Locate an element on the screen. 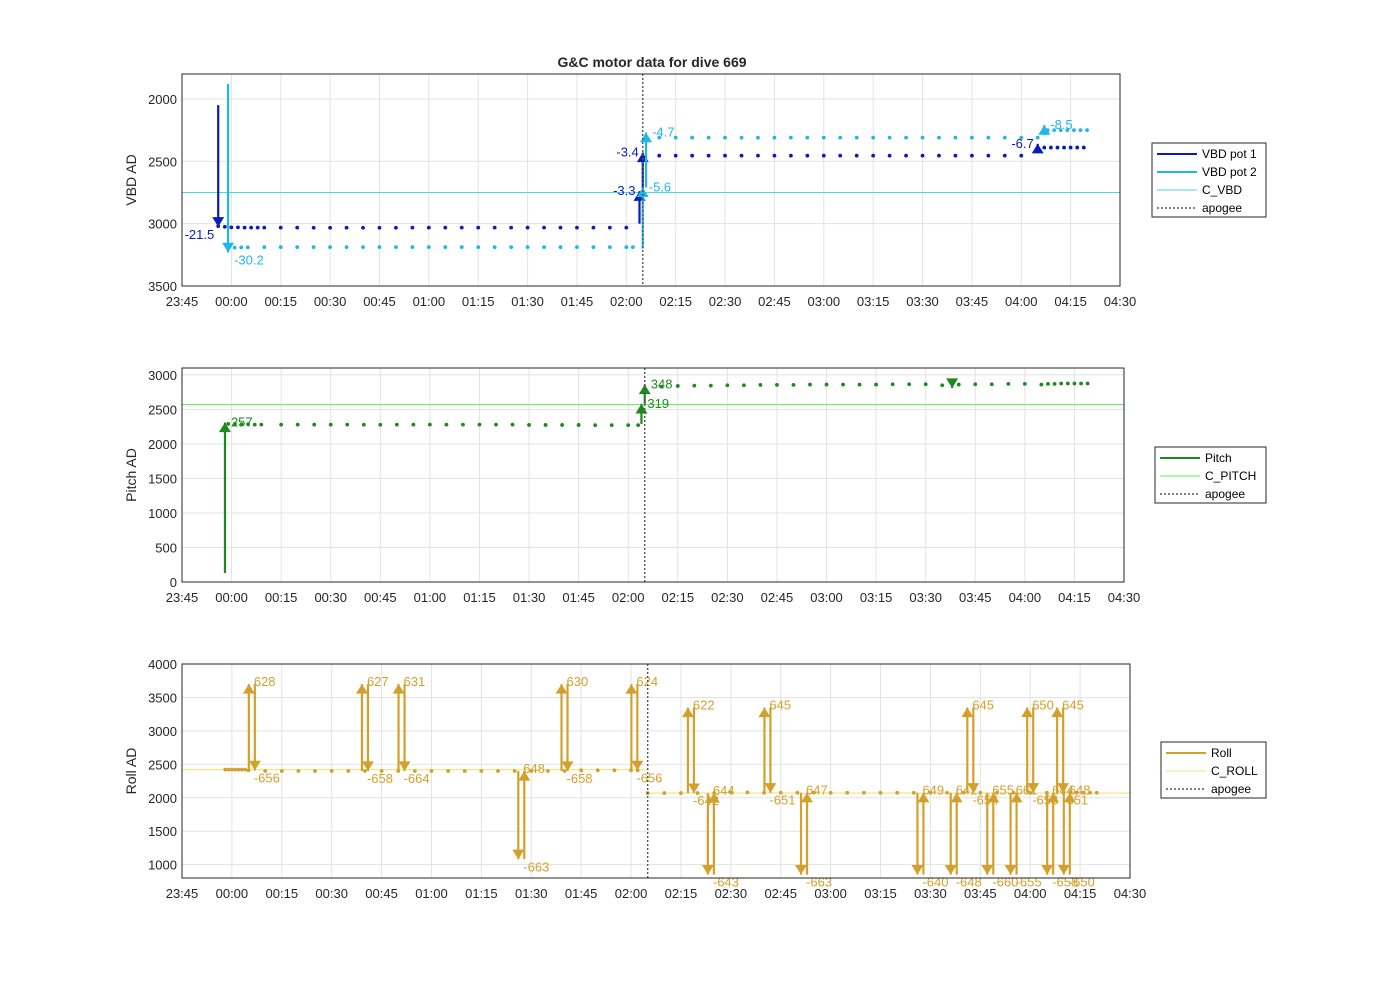  x-tick-label: 01:15 is located at coordinates (478, 301).